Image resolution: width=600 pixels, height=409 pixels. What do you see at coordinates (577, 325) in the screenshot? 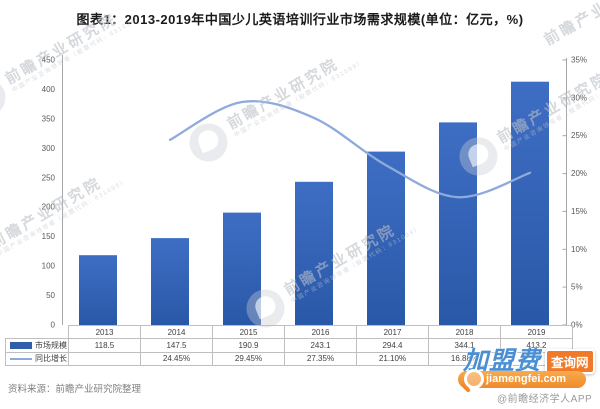
I see `right-axis-tick-0: 0%` at bounding box center [577, 325].